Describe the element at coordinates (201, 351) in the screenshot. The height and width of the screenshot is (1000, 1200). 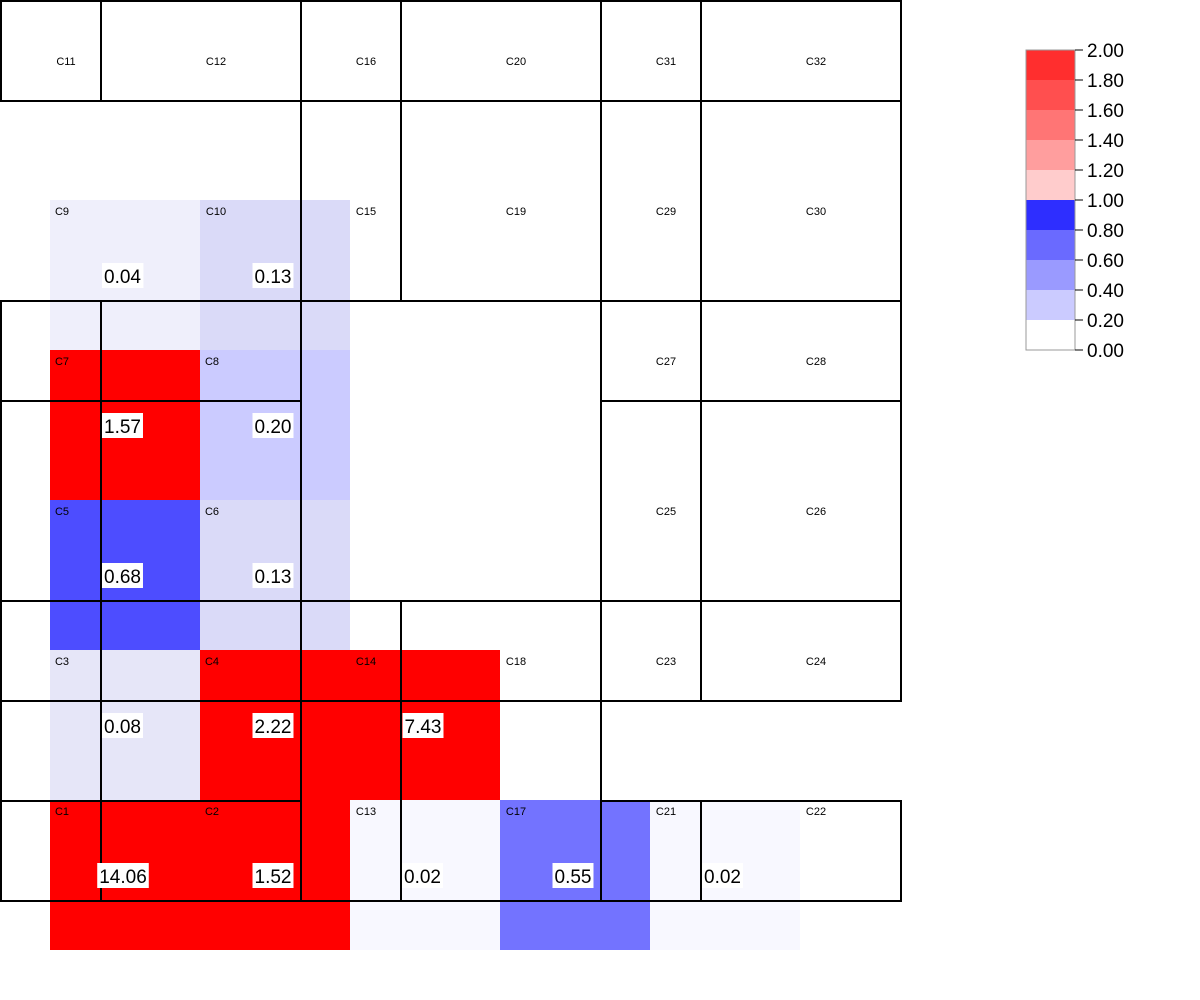
I see `cell-border-c10` at that location.